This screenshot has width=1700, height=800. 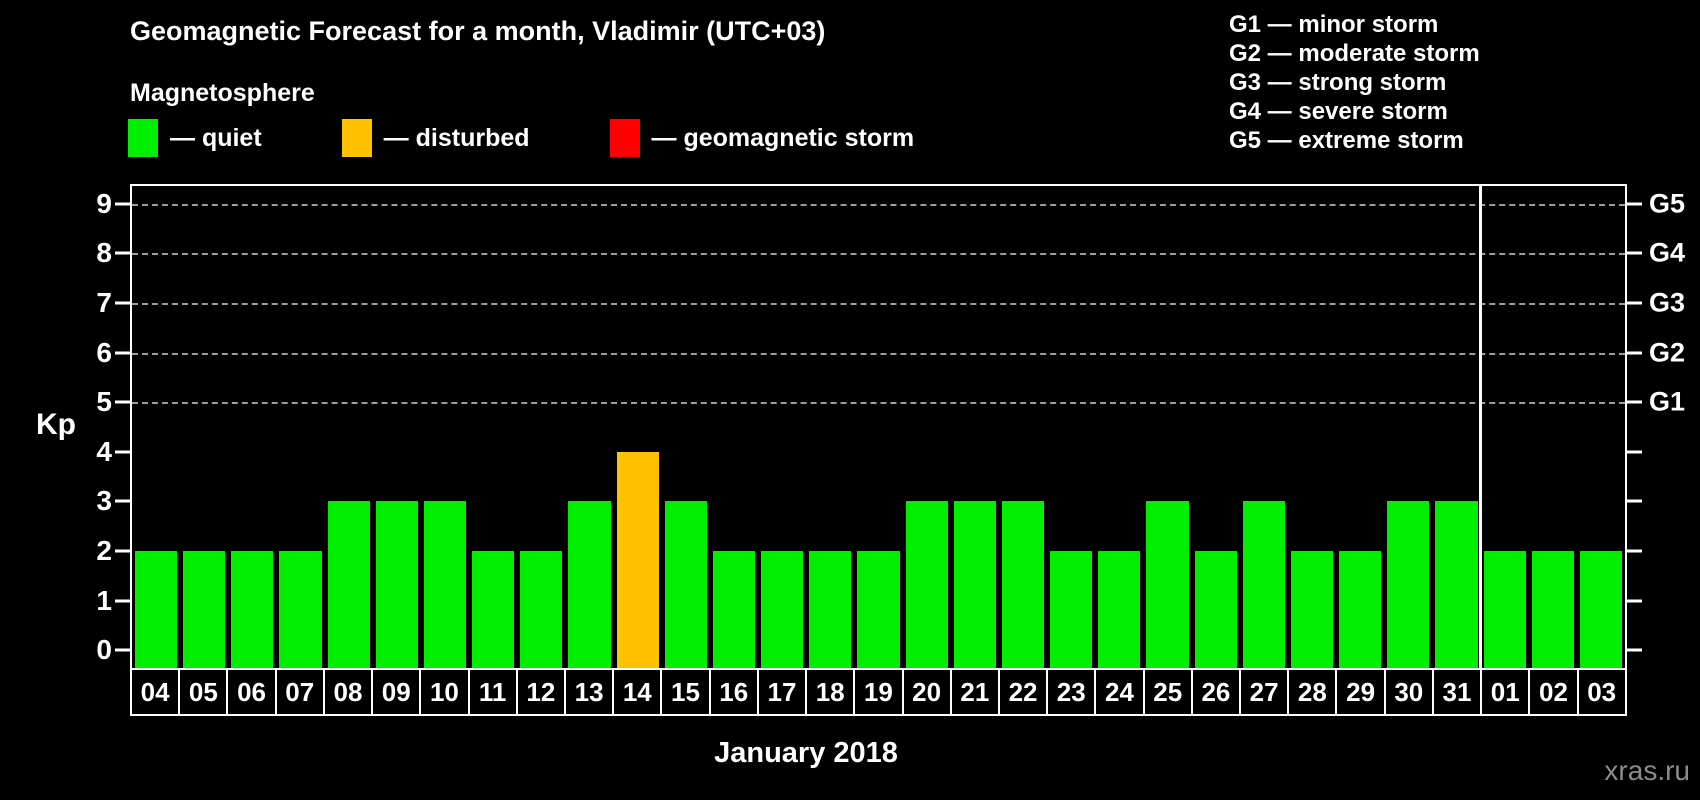 What do you see at coordinates (492, 692) in the screenshot?
I see `day-label-cell-11: 11` at bounding box center [492, 692].